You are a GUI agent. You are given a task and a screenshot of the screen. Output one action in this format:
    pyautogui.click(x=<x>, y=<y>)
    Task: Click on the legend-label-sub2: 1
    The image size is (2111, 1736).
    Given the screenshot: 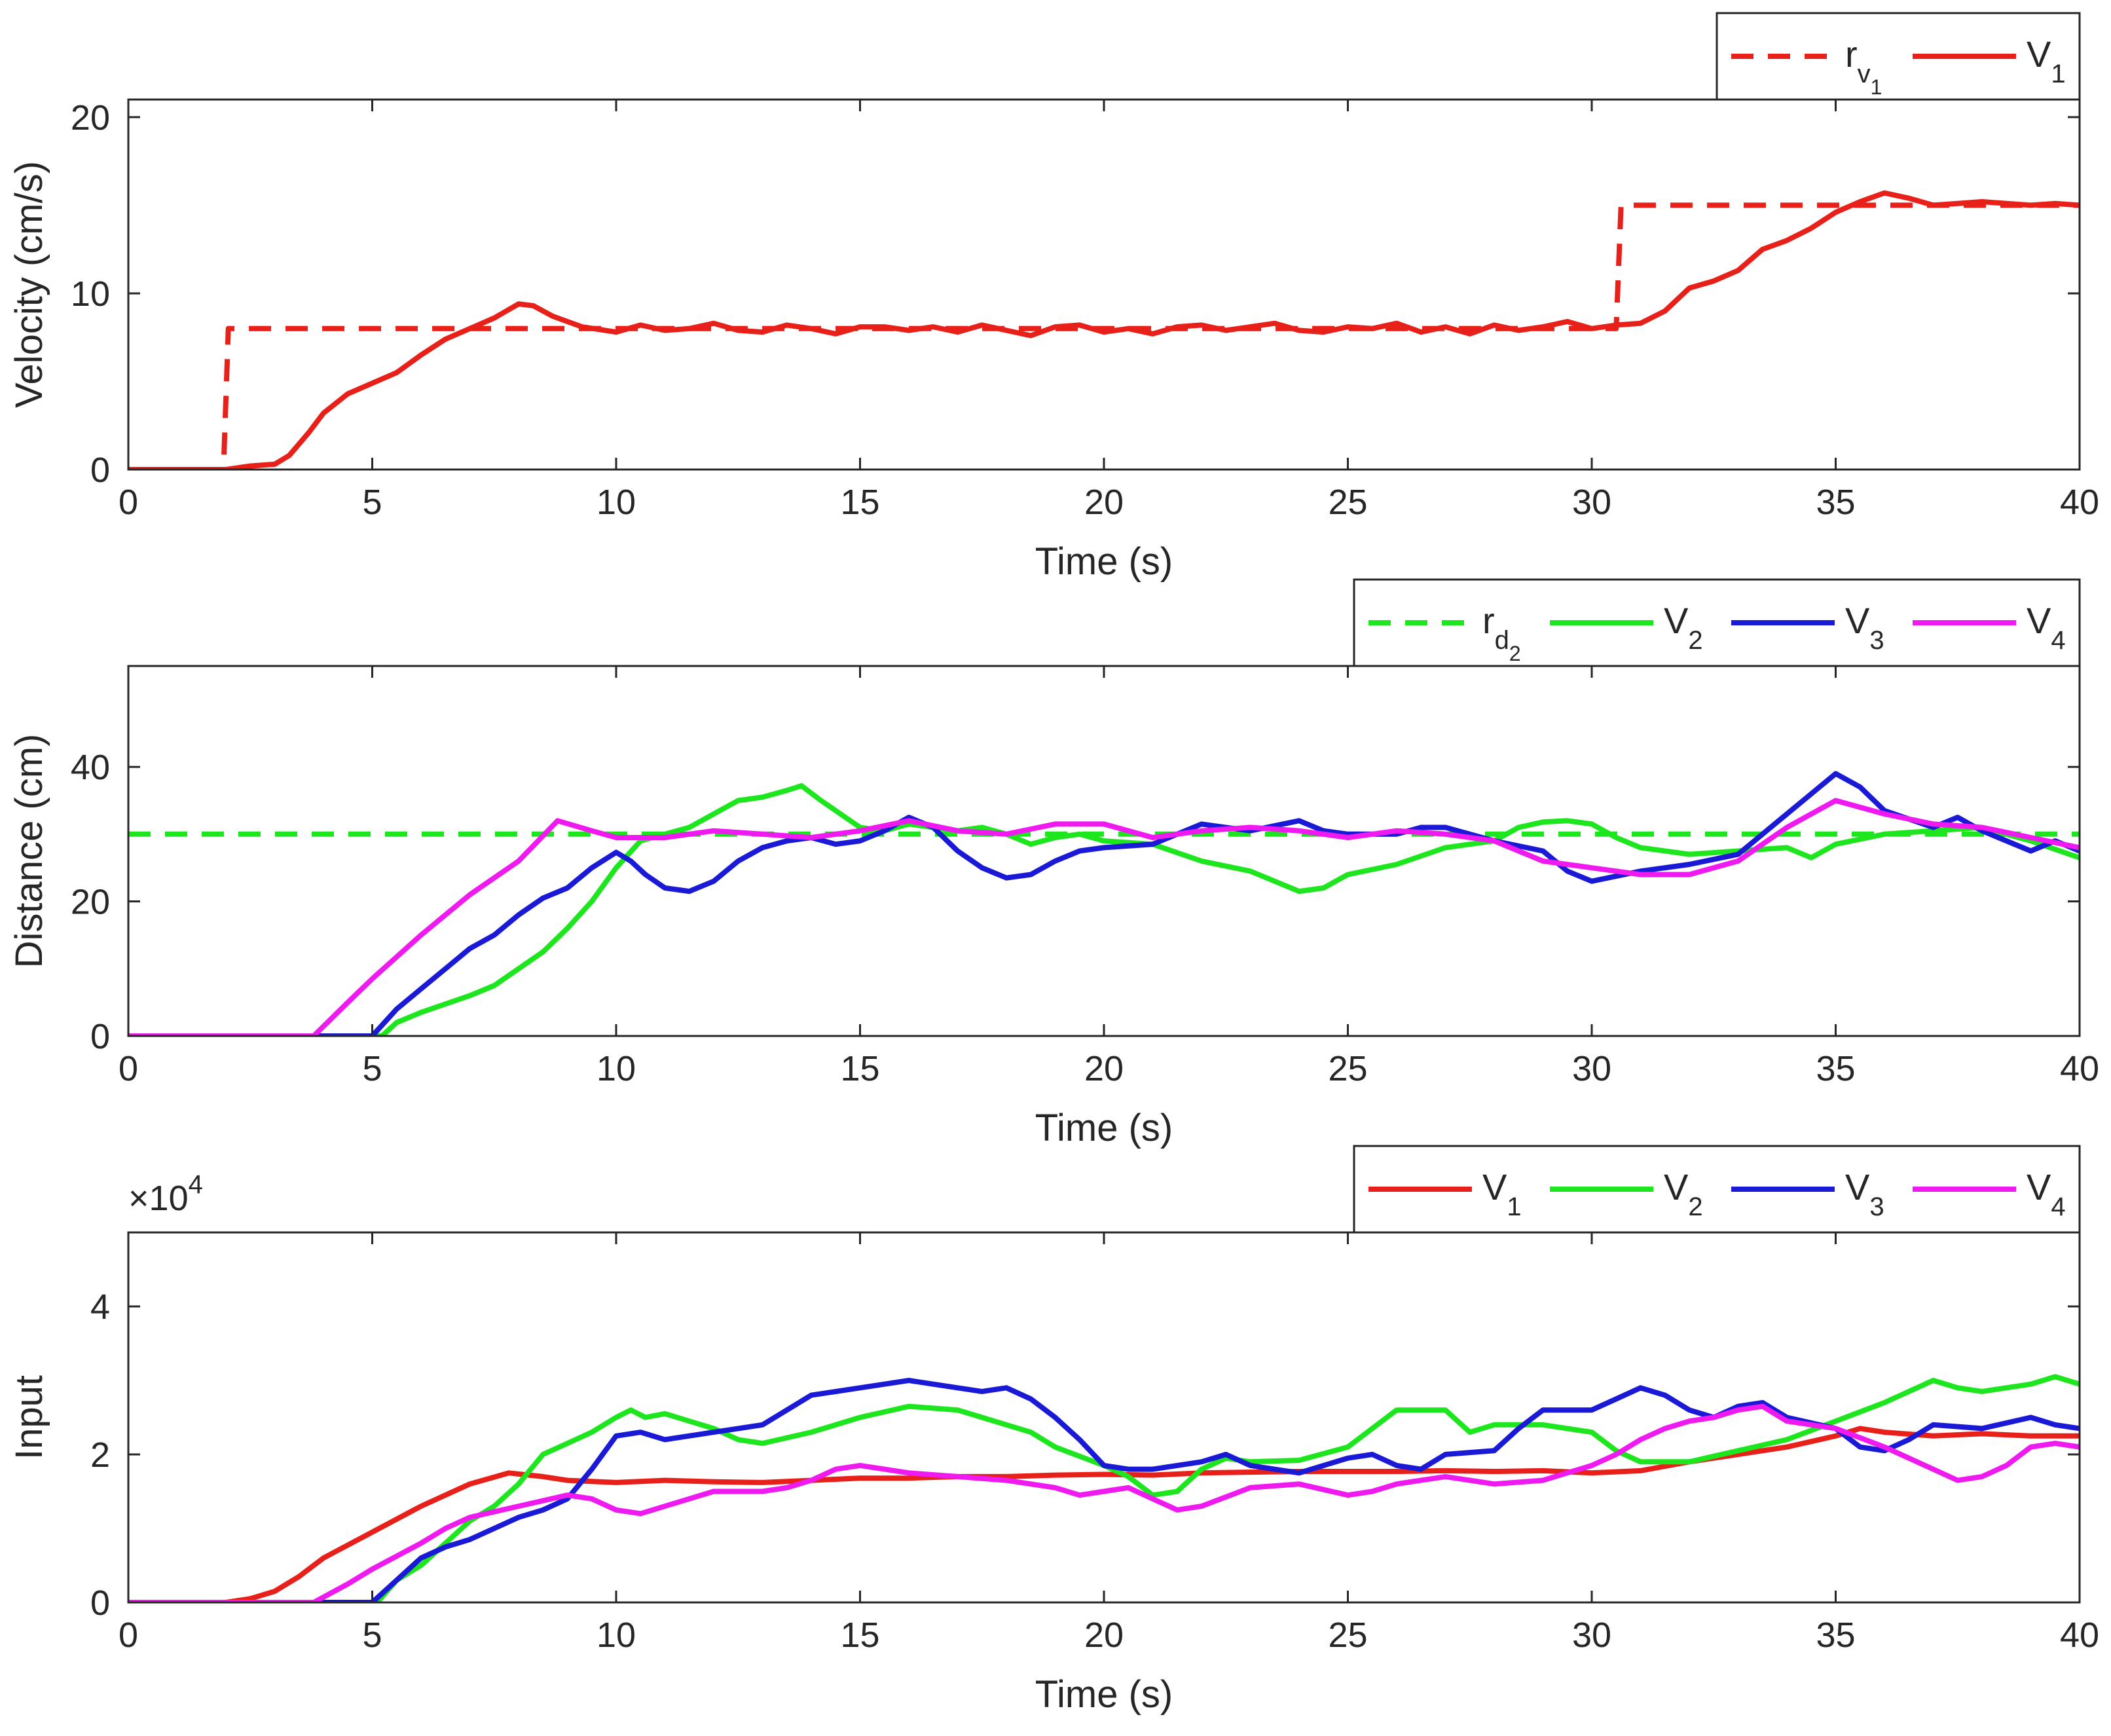 What is the action you would take?
    pyautogui.click(x=1876, y=87)
    